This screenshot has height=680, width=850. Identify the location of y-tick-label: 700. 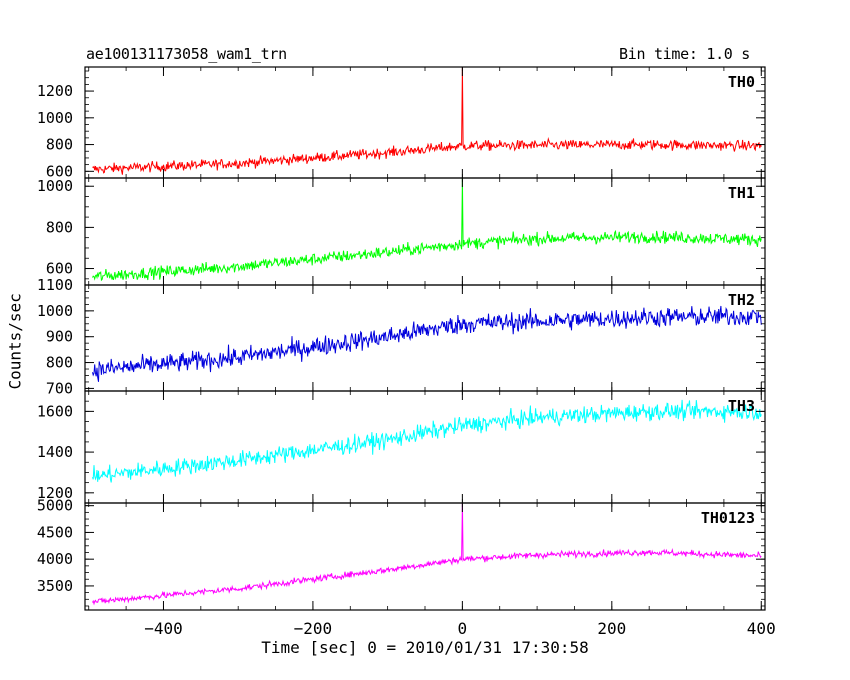
(59, 388).